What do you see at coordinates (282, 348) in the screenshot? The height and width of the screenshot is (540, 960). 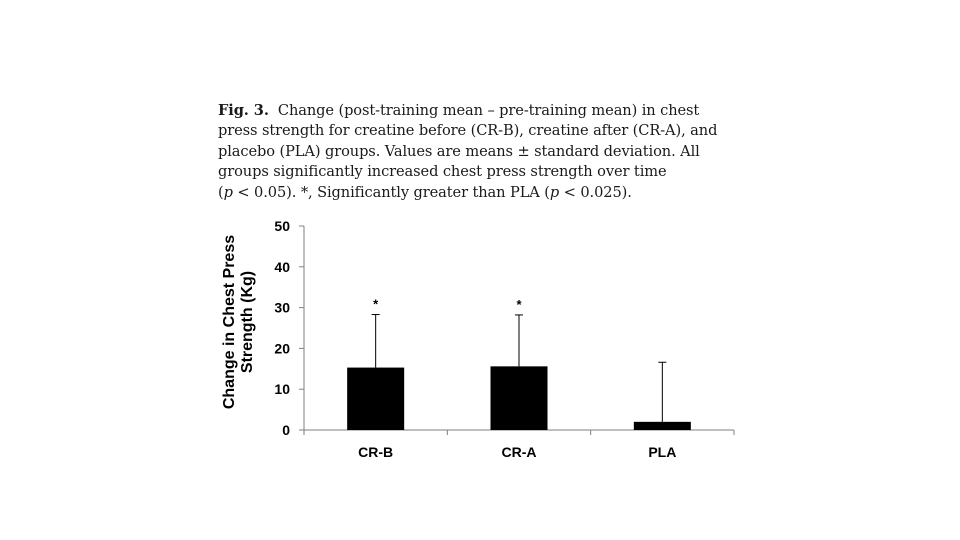 I see `y-tick-label-20: 20` at bounding box center [282, 348].